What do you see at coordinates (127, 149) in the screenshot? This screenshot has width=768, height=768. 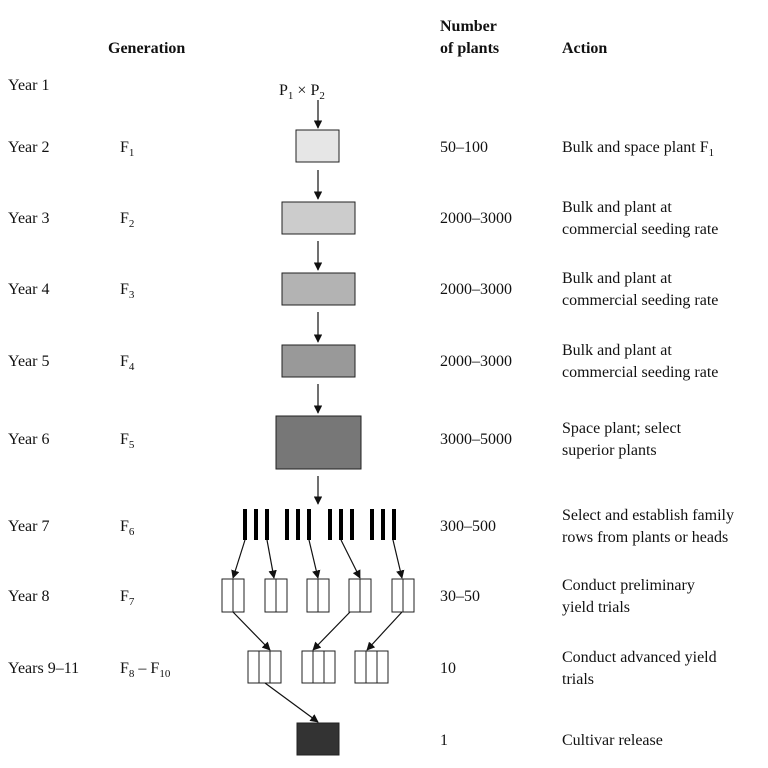 I see `generation-label: F1` at bounding box center [127, 149].